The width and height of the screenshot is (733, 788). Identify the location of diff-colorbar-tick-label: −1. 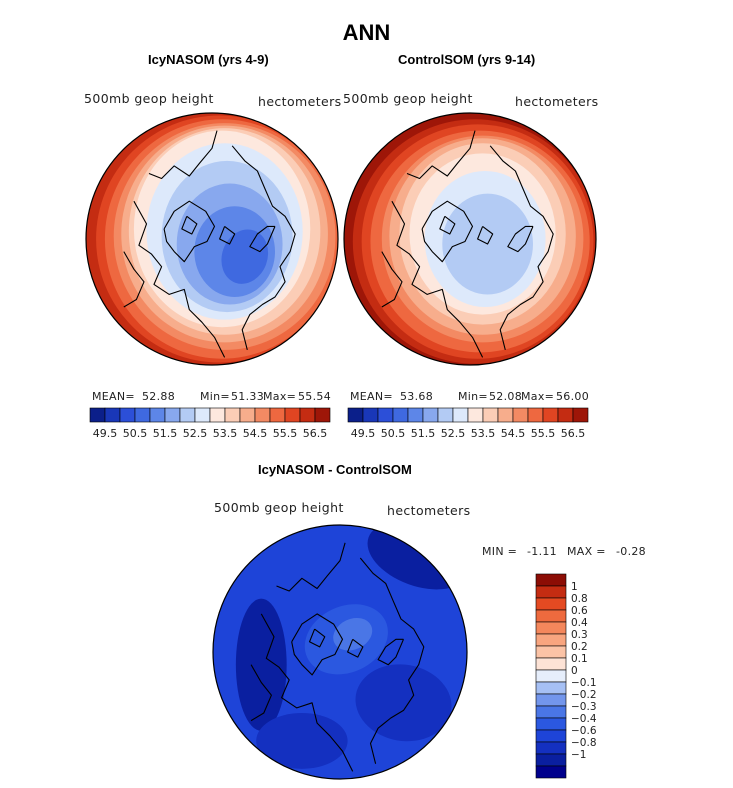
(578, 755).